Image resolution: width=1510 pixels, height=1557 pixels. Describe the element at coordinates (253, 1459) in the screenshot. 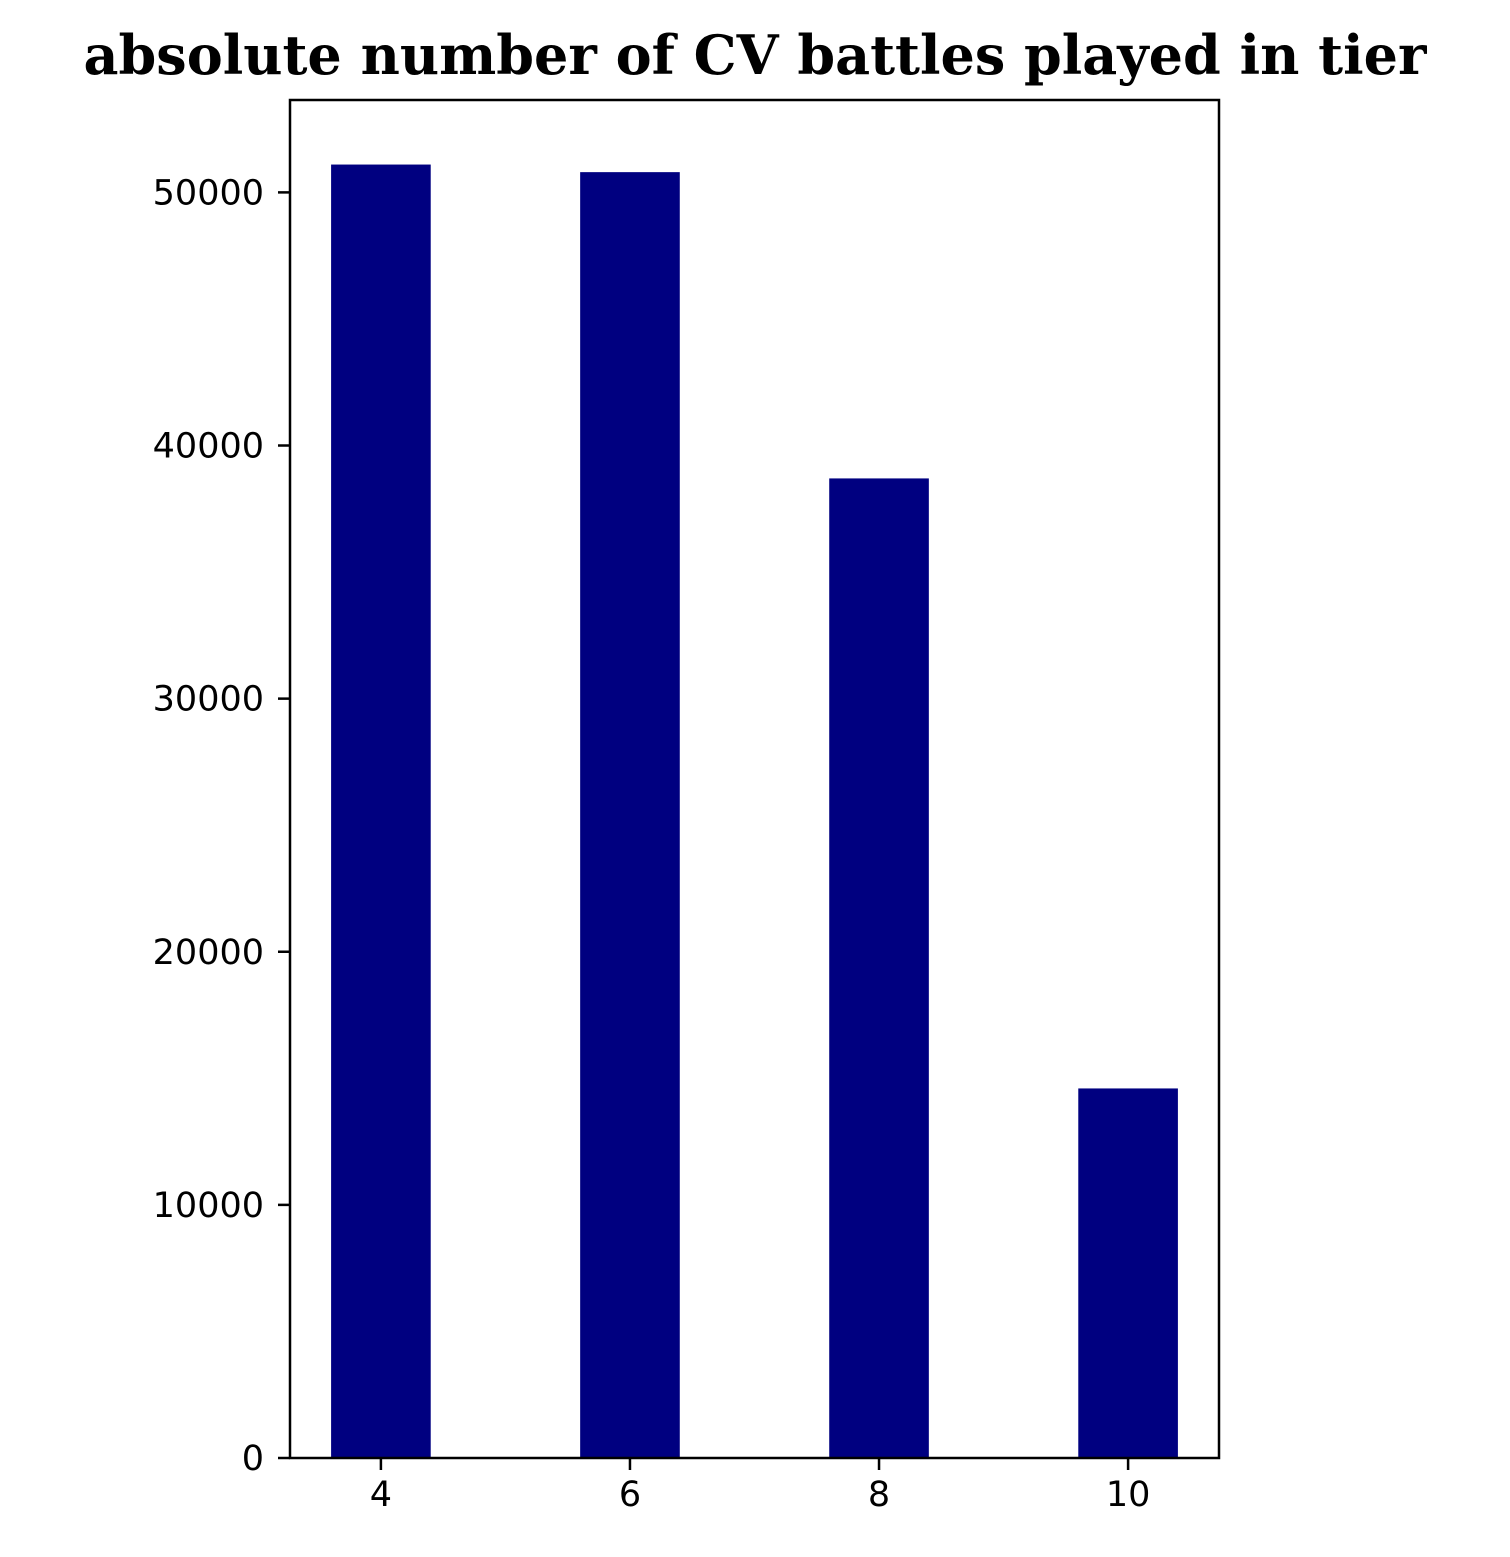

I see `y-tick-label: 0` at that location.